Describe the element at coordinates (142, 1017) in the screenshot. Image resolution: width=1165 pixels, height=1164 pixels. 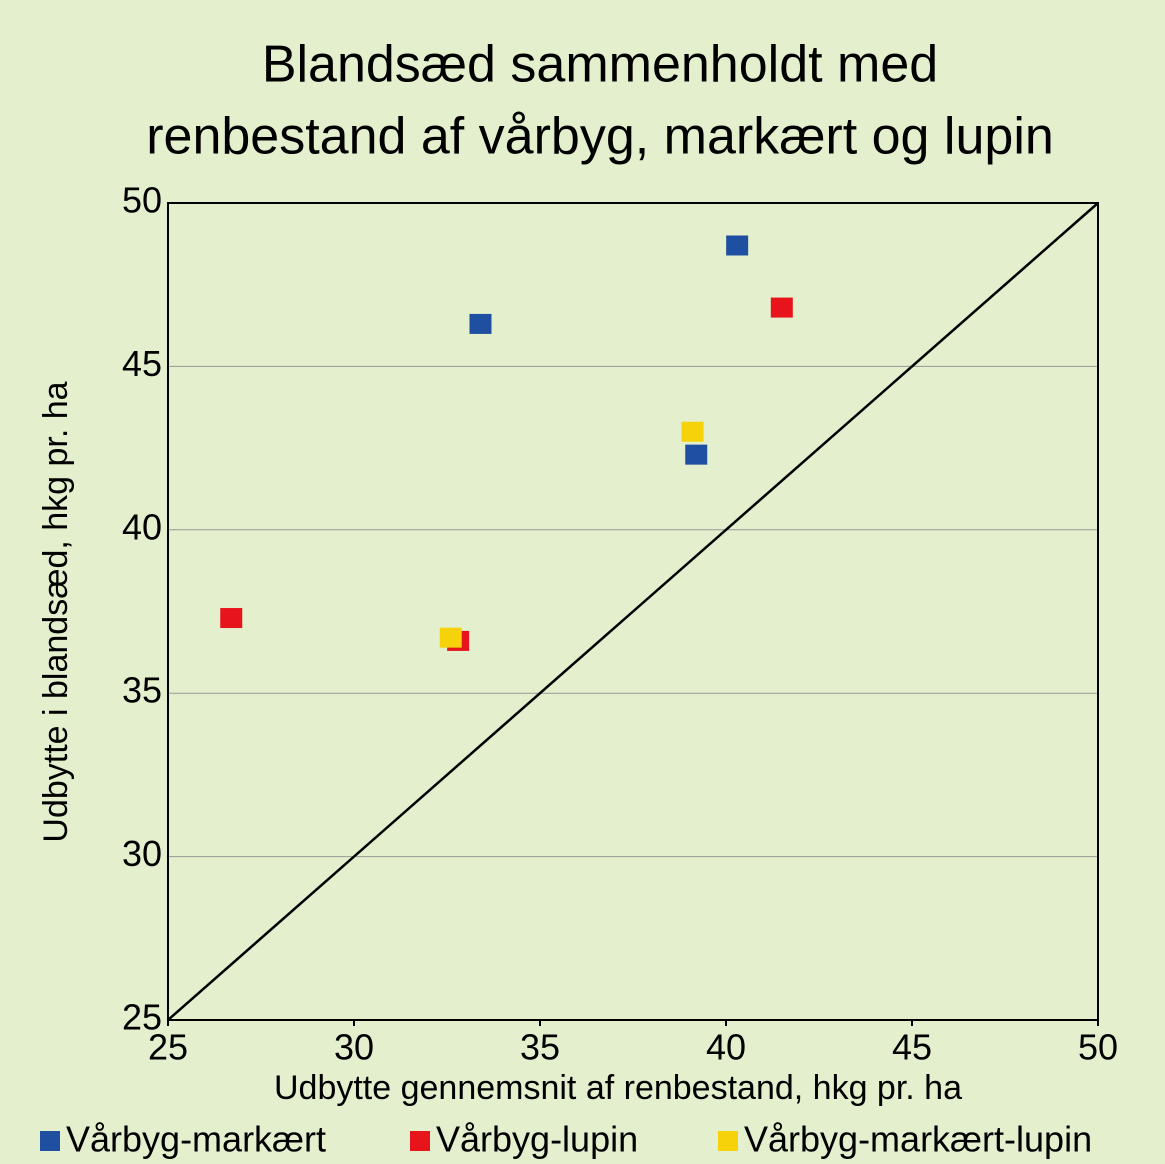
I see `y-tick-label: 25` at that location.